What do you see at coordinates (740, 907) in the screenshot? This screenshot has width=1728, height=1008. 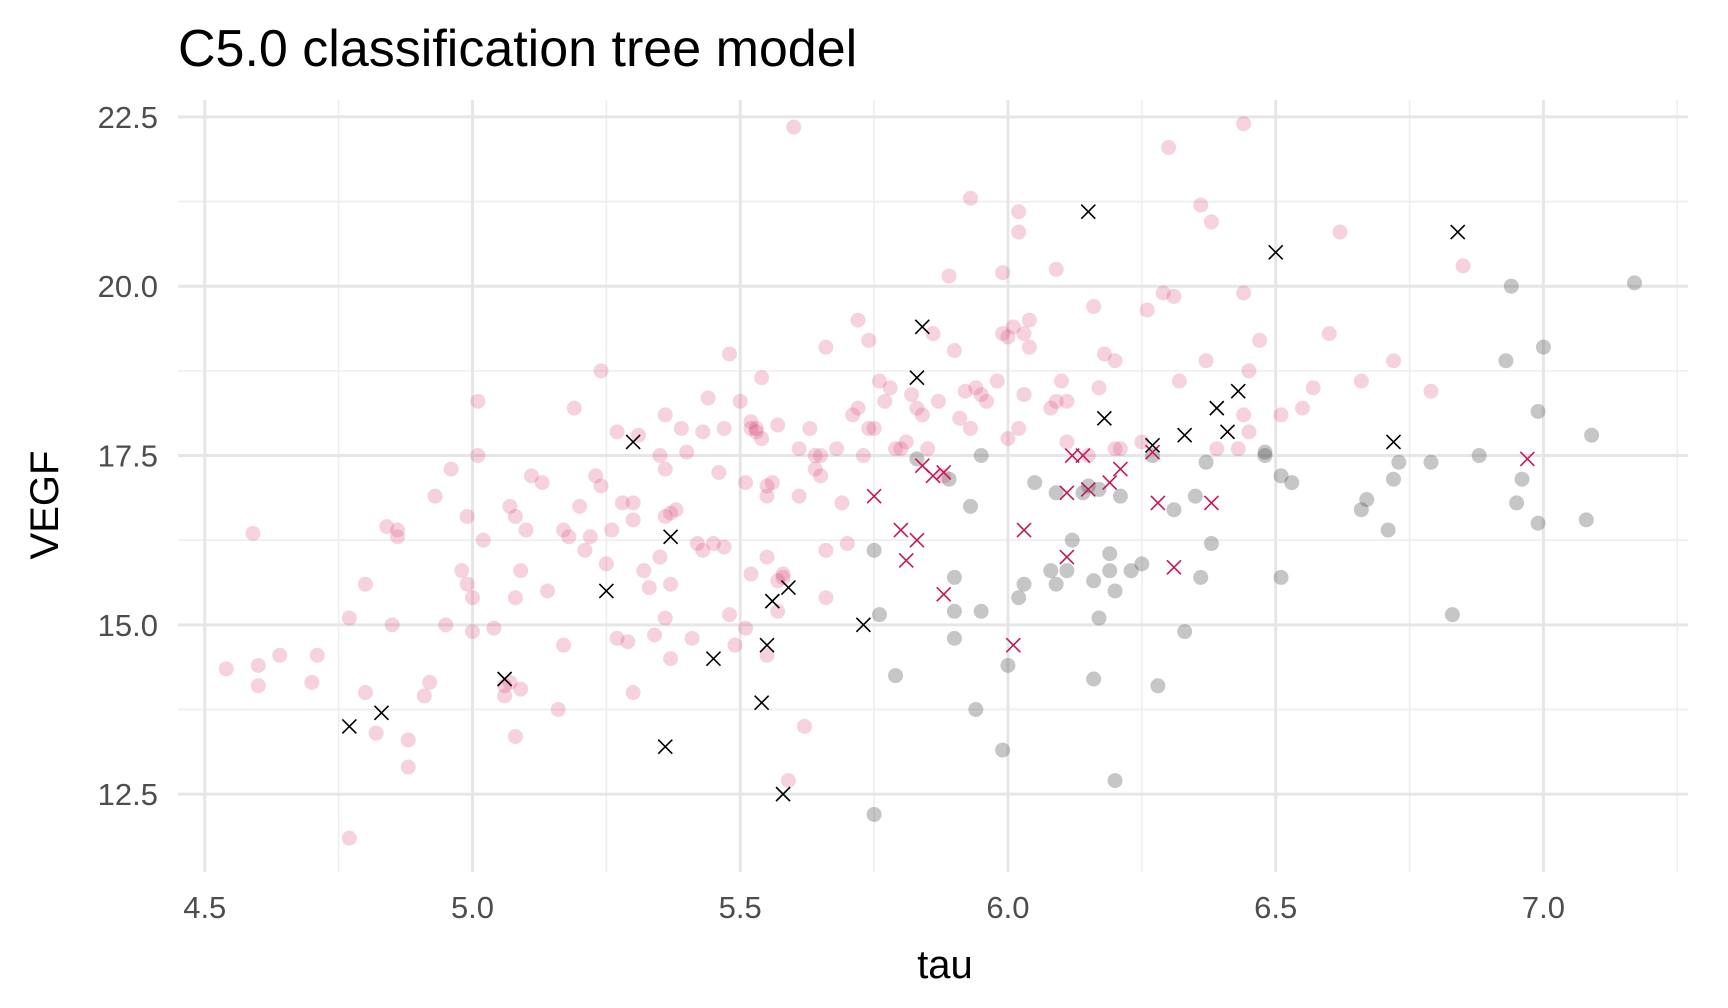 I see `x-tick-label: 5.5` at bounding box center [740, 907].